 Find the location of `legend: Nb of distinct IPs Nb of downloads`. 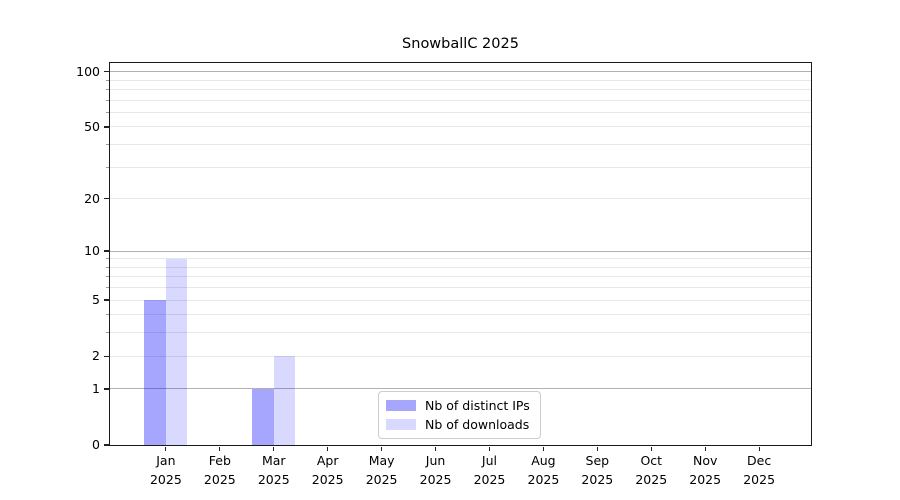

legend: Nb of distinct IPs Nb of downloads is located at coordinates (459, 415).